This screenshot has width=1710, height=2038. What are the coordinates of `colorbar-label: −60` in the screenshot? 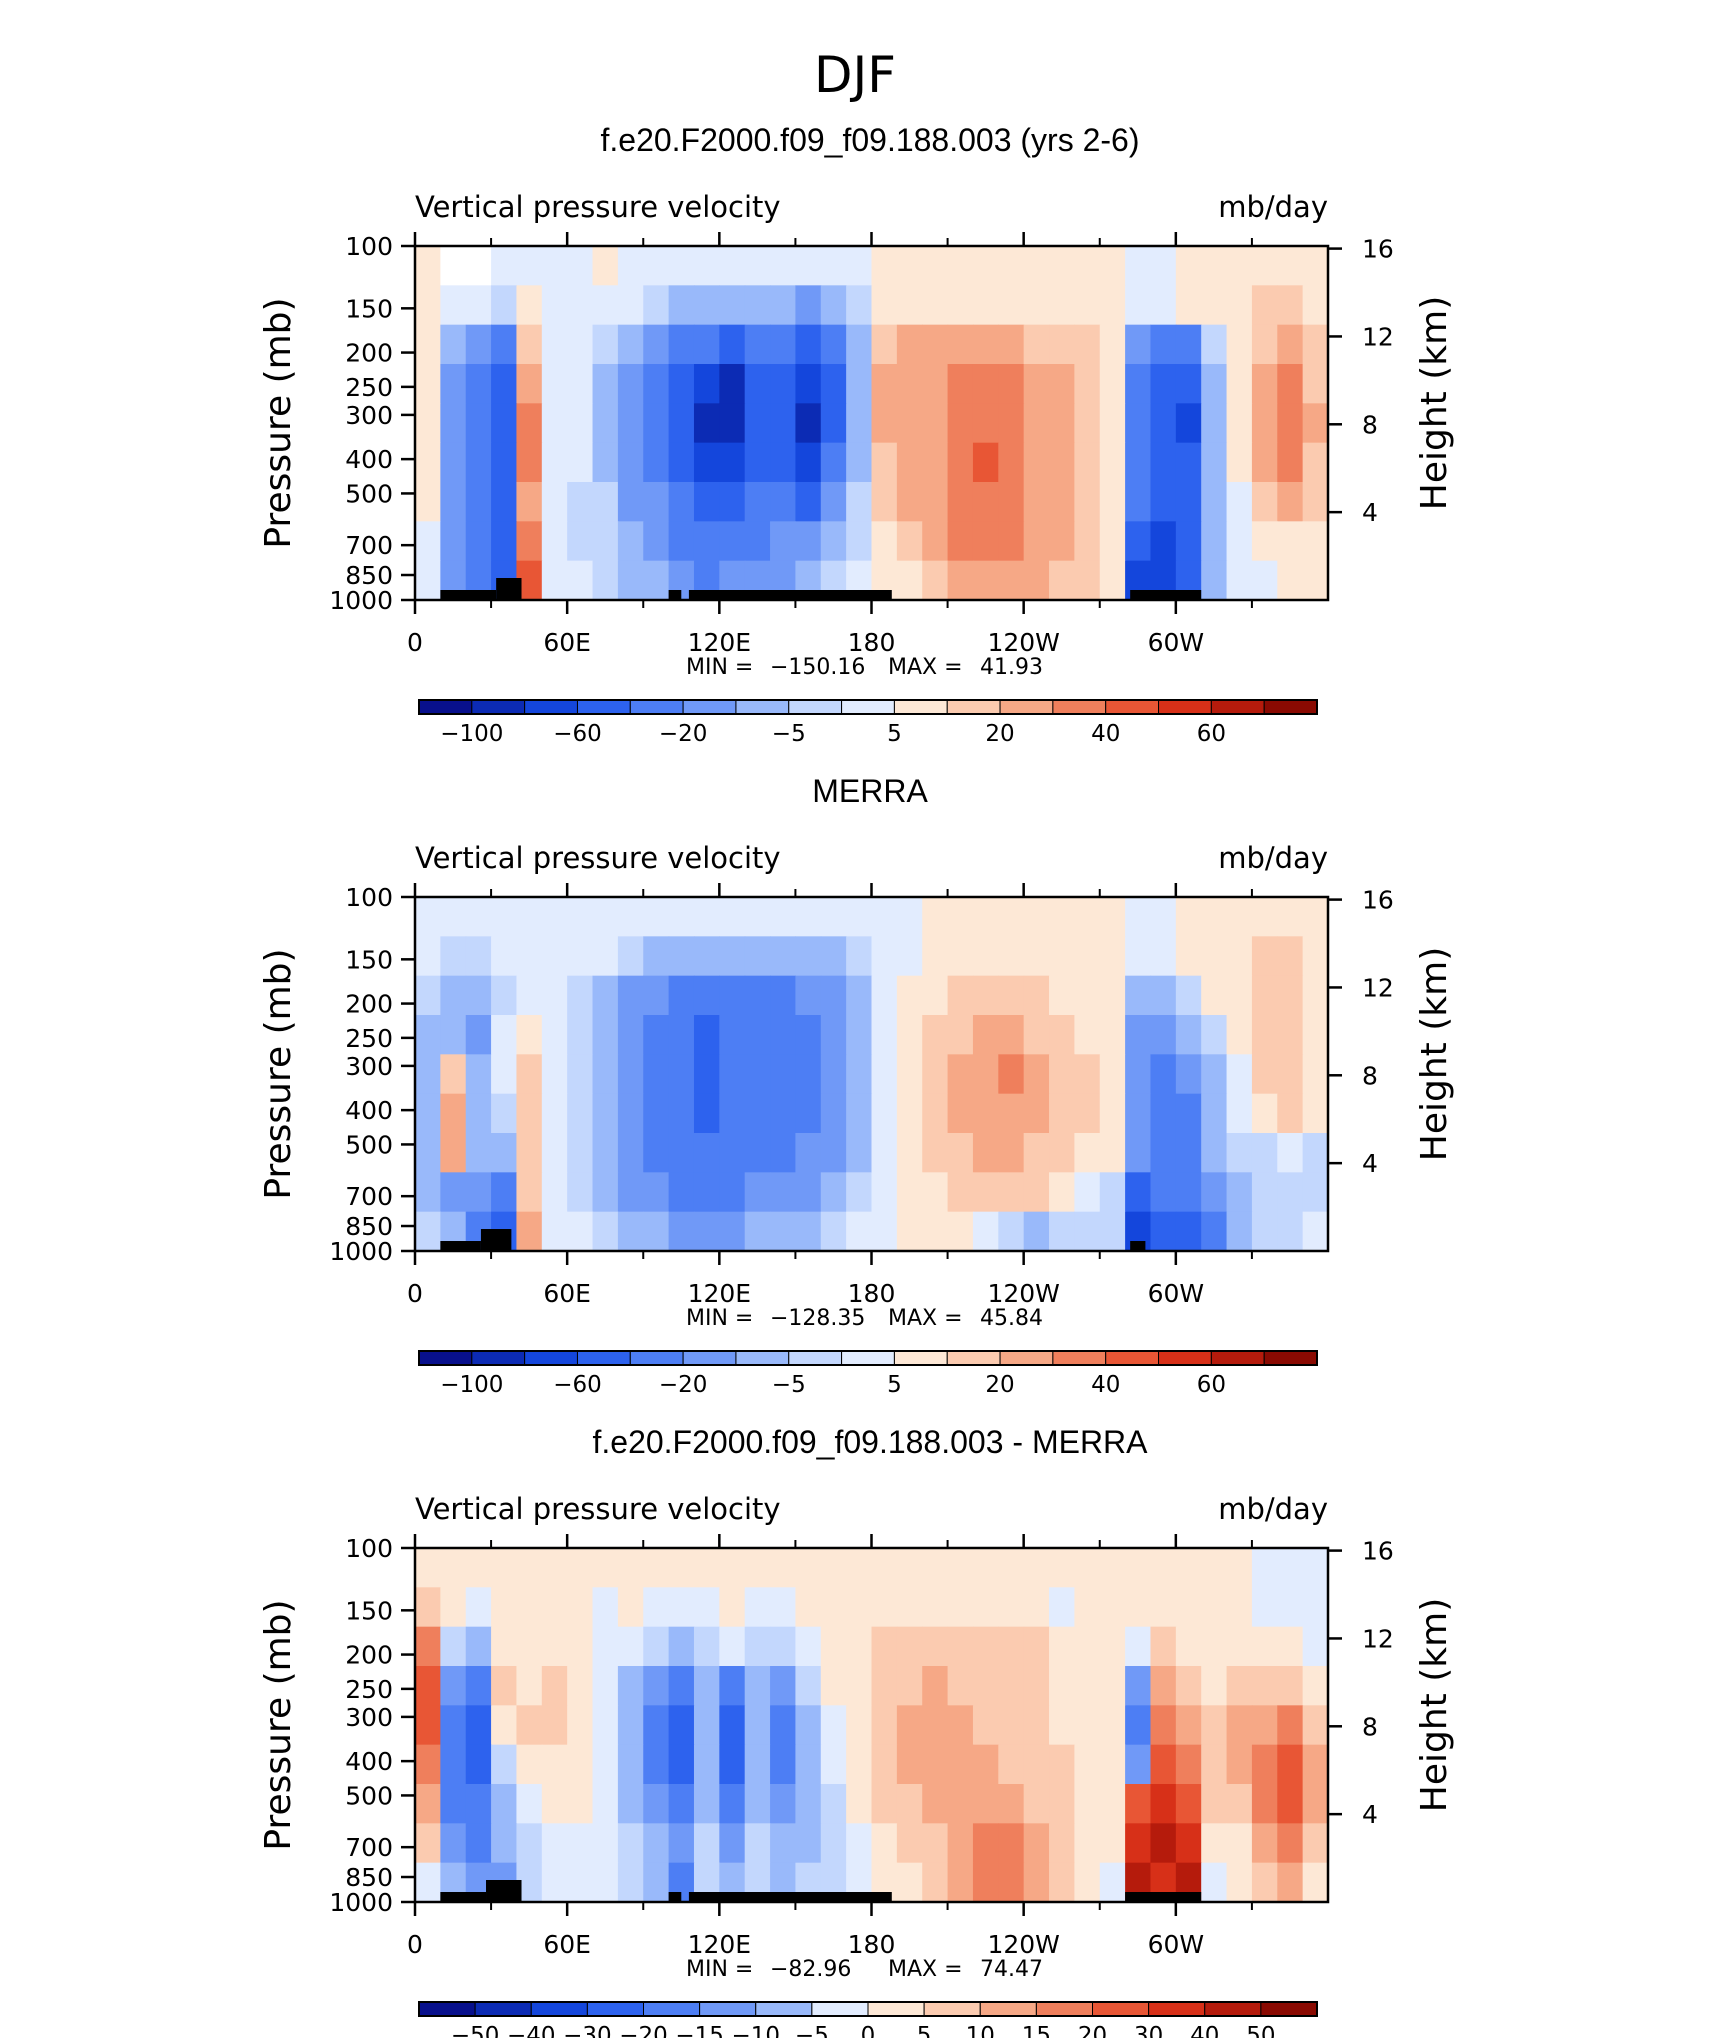 It's located at (577, 734).